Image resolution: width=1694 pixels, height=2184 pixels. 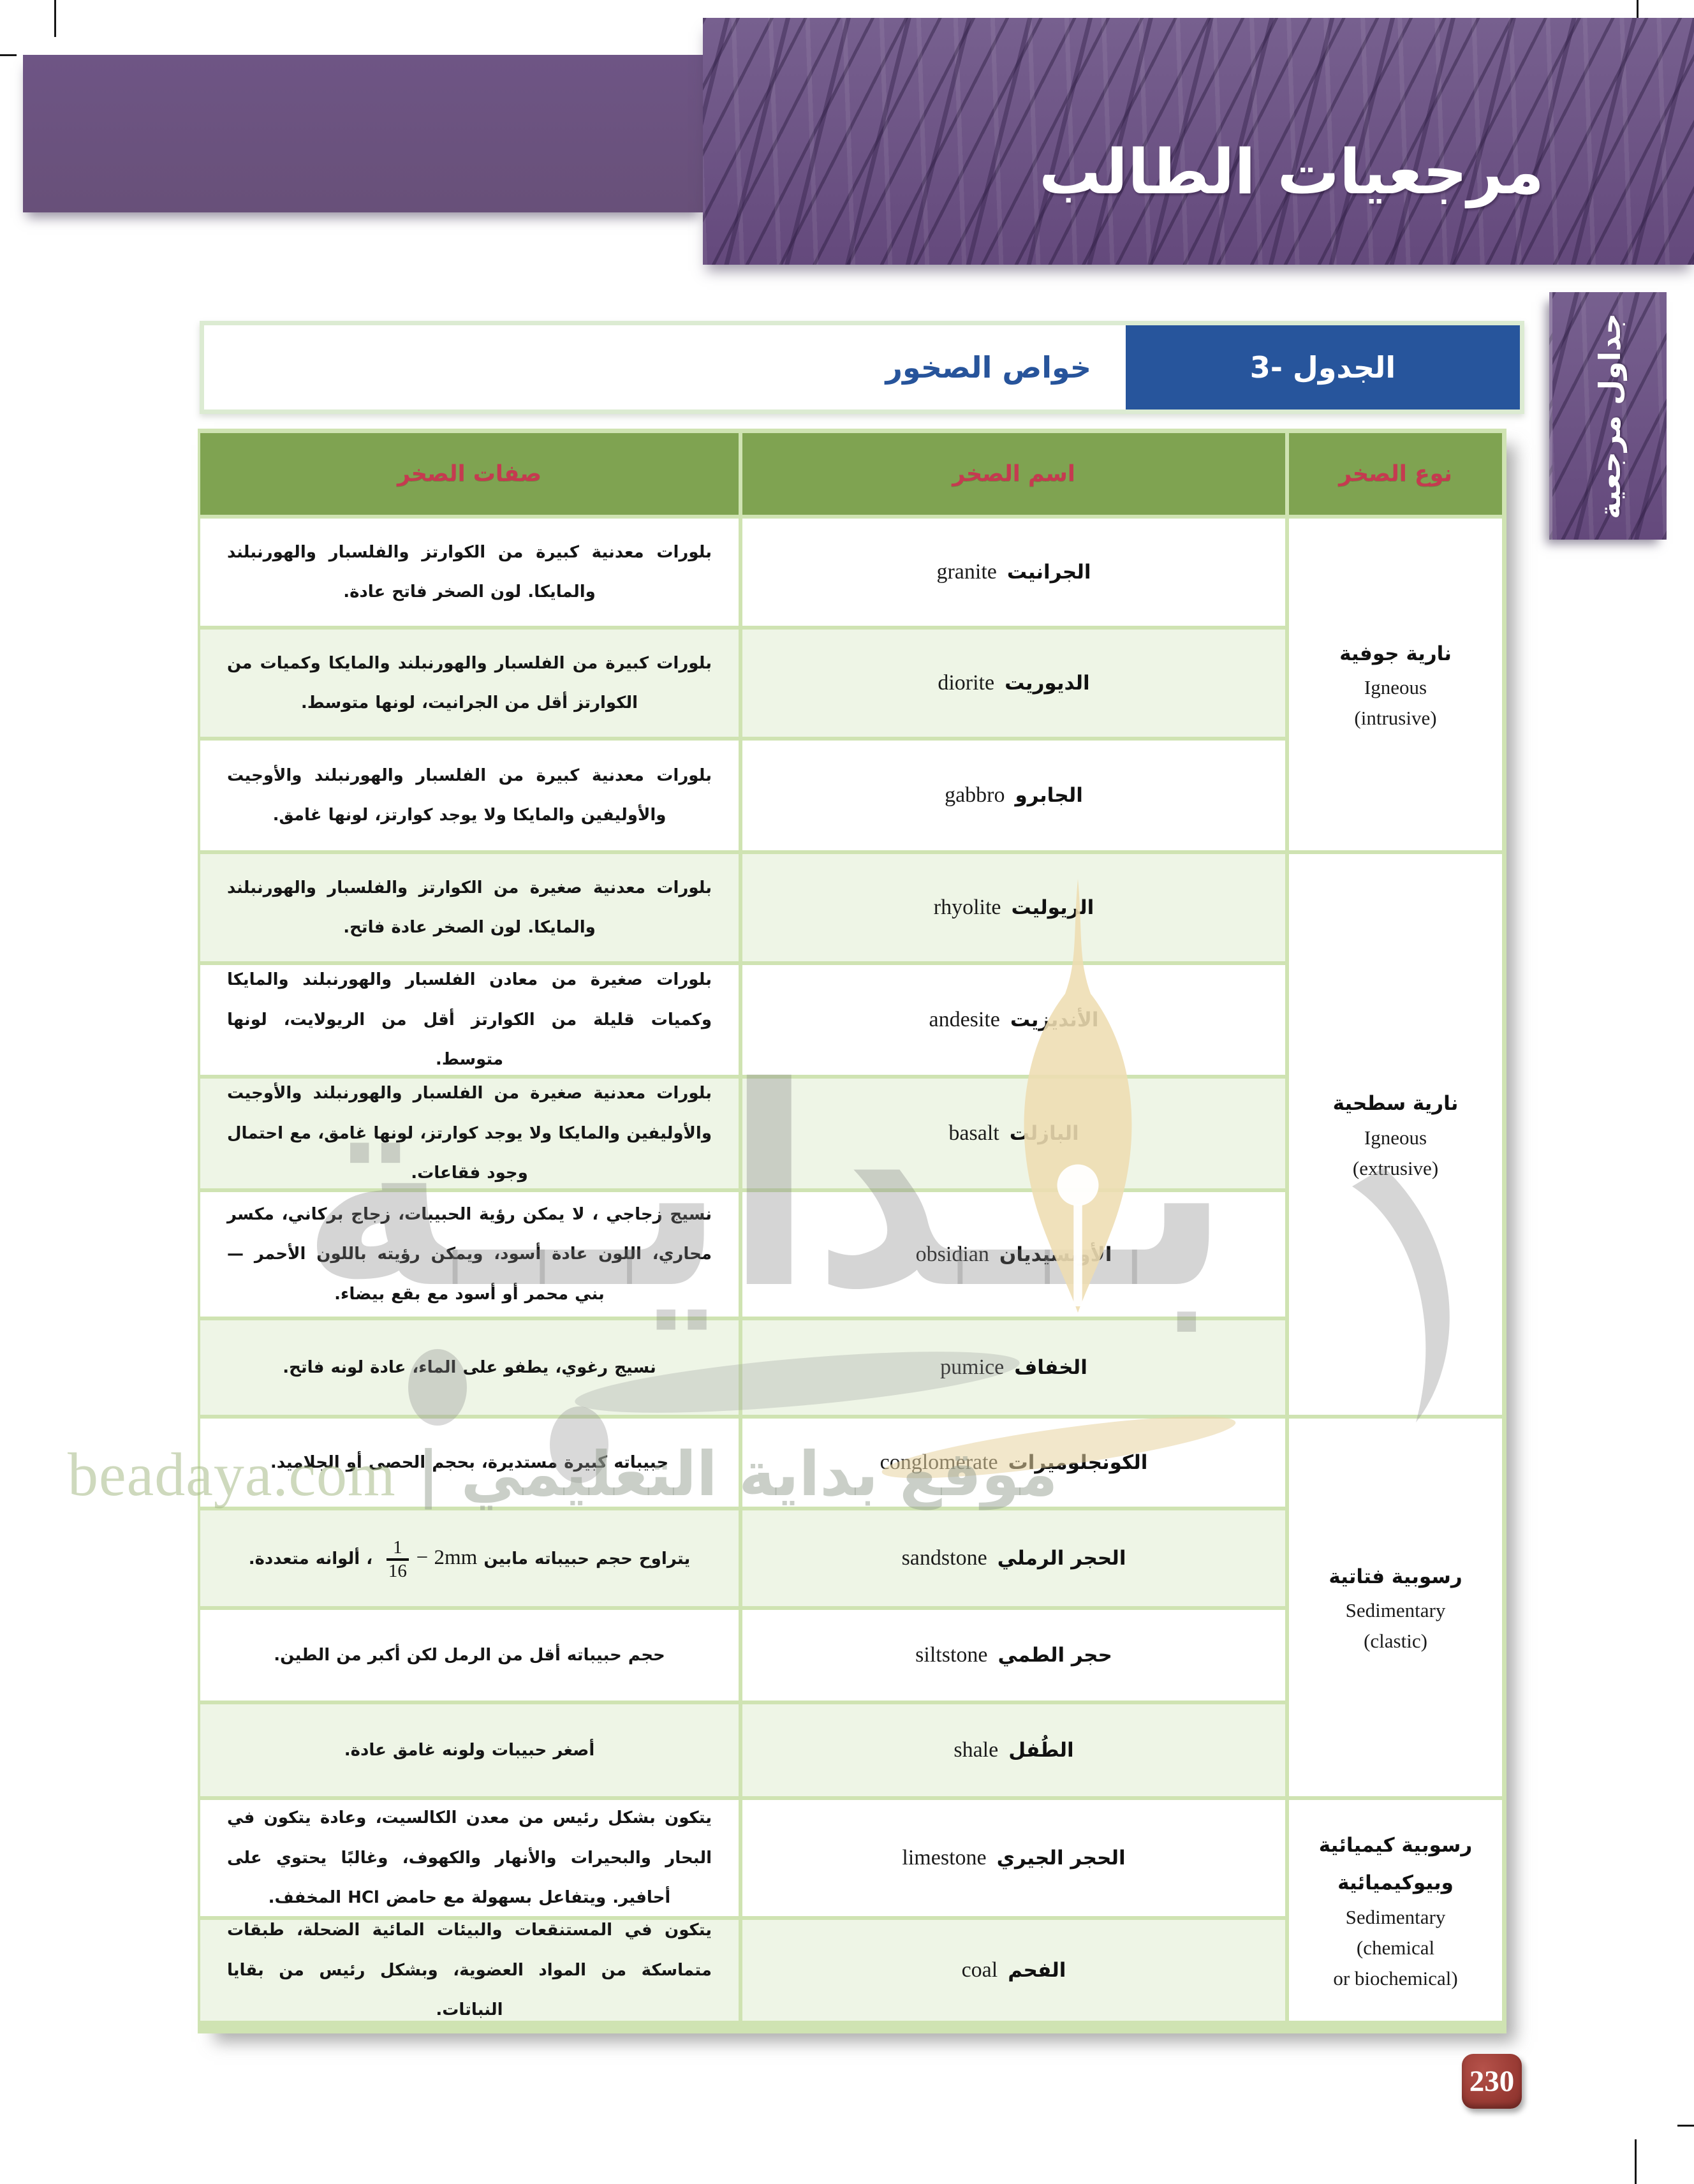 I want to click on rock-type-group: نارية جوفية Igneous (intrusive), so click(x=1395, y=684).